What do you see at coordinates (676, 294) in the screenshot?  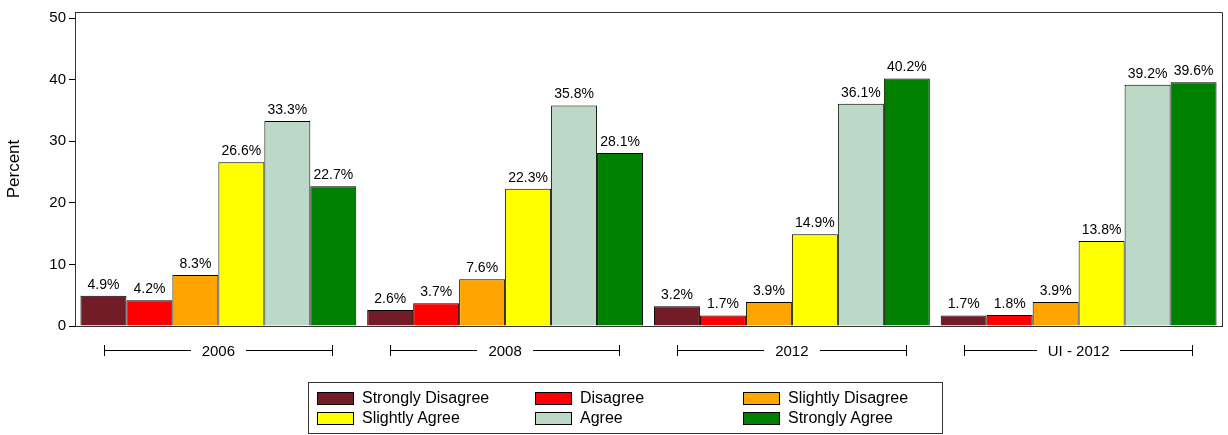 I see `data-label: 3.2%` at bounding box center [676, 294].